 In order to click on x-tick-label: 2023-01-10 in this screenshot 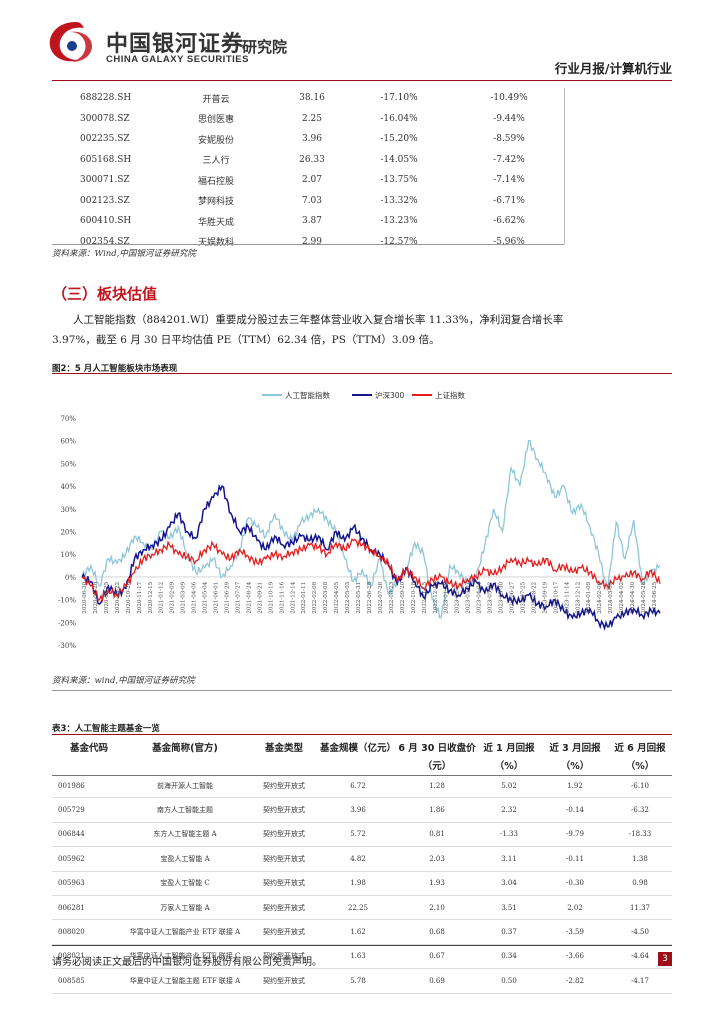, I will do `click(447, 597)`.